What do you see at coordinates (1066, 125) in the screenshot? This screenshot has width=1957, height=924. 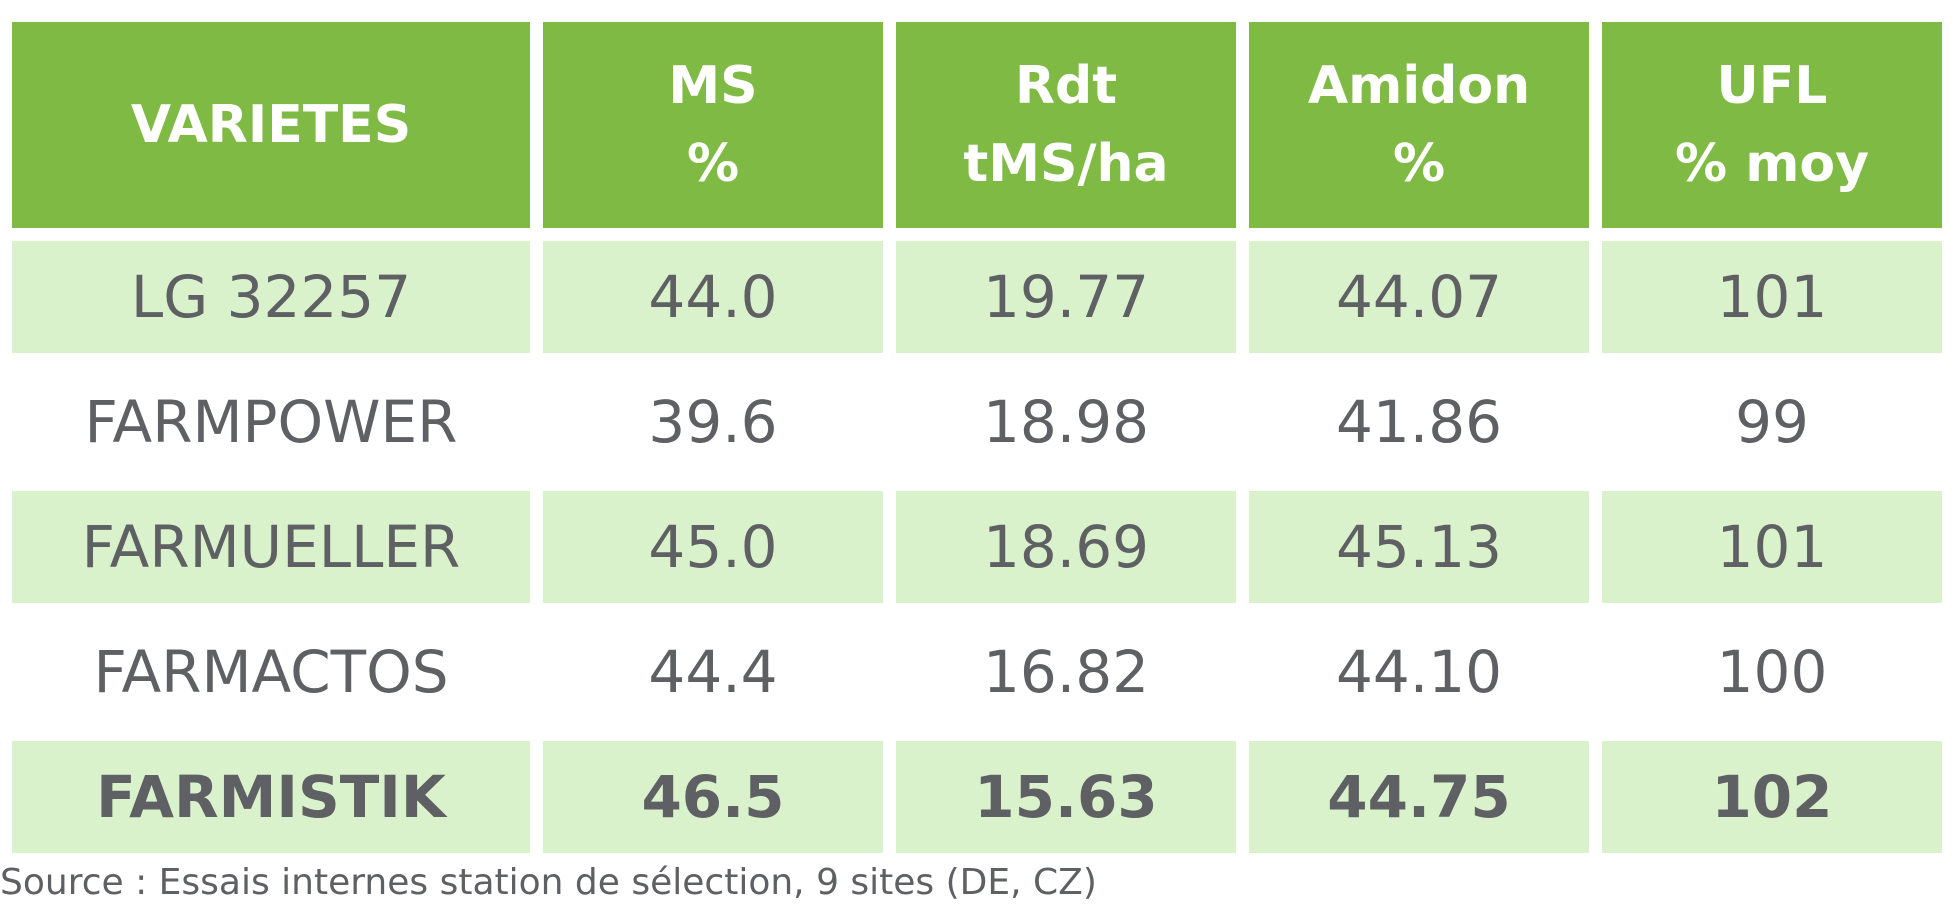 I see `header-rdt: Rdt tMS/ha` at bounding box center [1066, 125].